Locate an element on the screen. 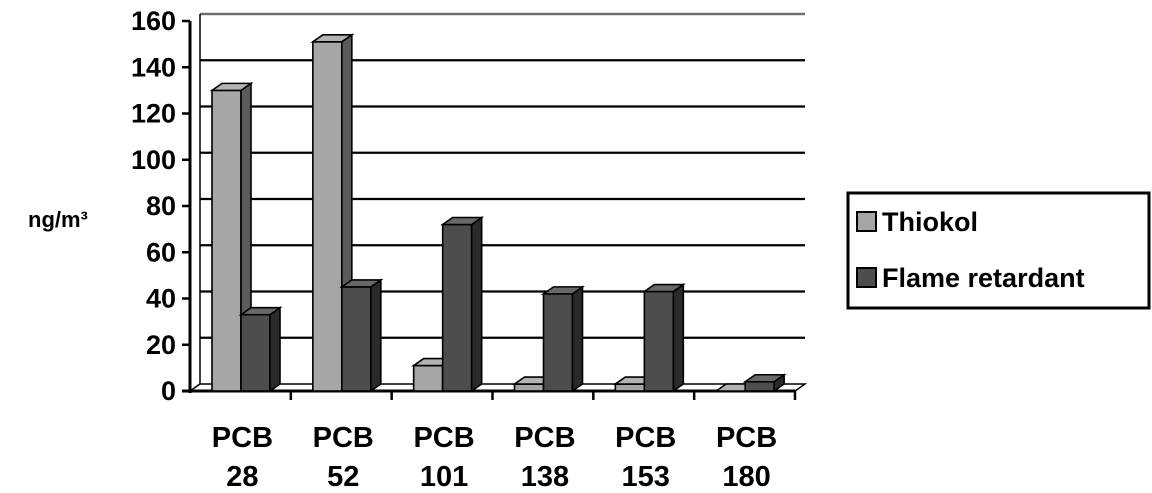 The height and width of the screenshot is (493, 1152). y-tick-label: 60 is located at coordinates (161, 252).